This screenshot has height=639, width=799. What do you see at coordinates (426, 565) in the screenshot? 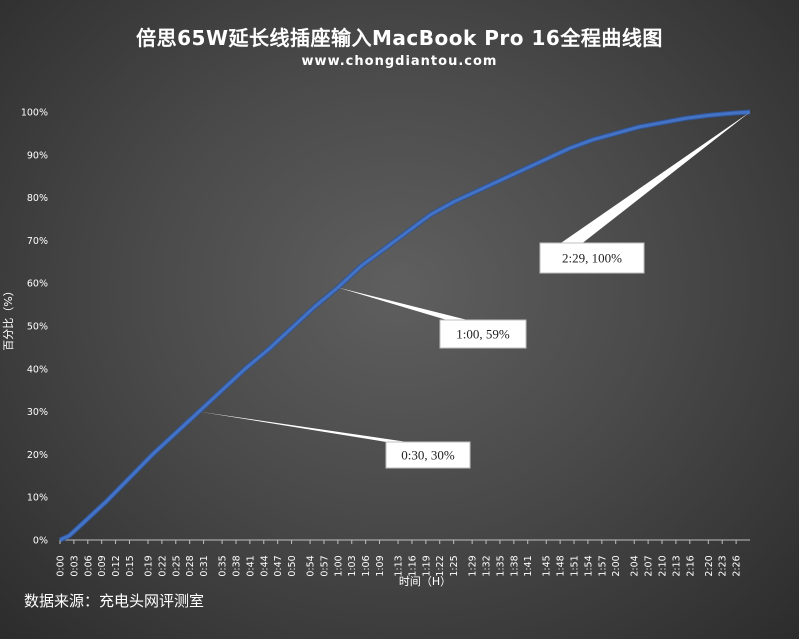
I see `x-tick-label: 1:19` at bounding box center [426, 565].